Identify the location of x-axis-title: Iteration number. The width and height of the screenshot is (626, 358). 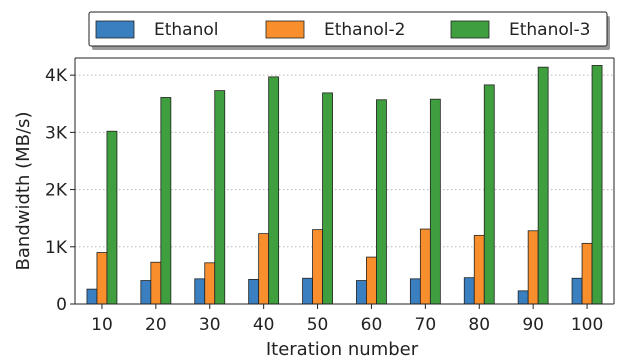
(342, 348).